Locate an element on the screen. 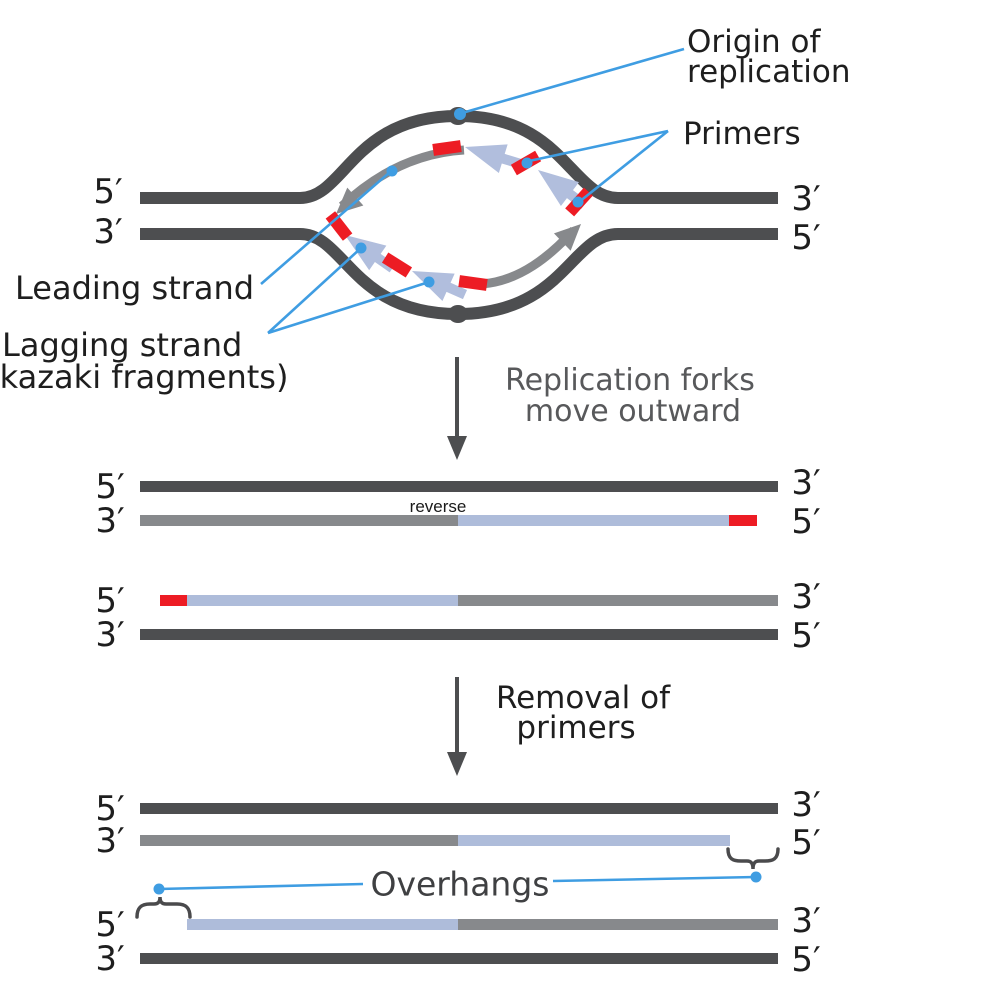 The width and height of the screenshot is (992, 1000). overhang-brace-left is located at coordinates (163, 907).